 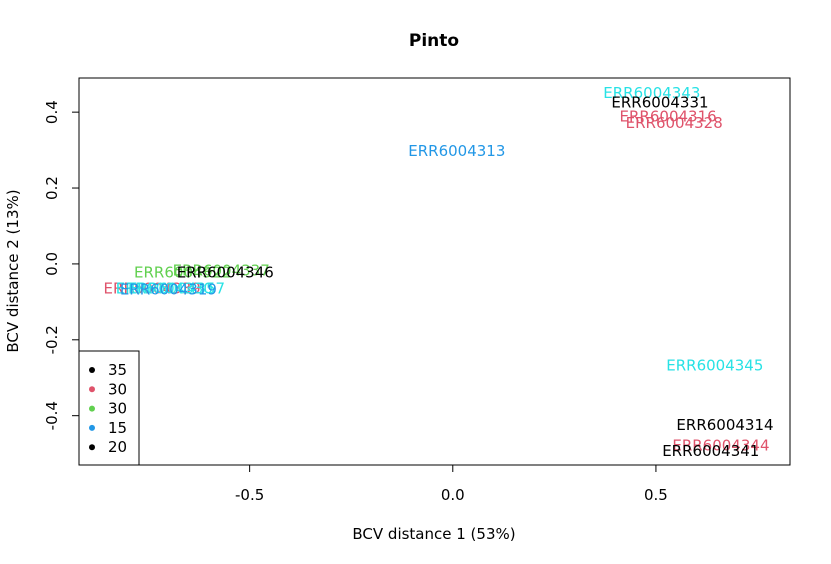 What do you see at coordinates (451, 484) in the screenshot?
I see `x-axis: -0.5 0.0 0.5` at bounding box center [451, 484].